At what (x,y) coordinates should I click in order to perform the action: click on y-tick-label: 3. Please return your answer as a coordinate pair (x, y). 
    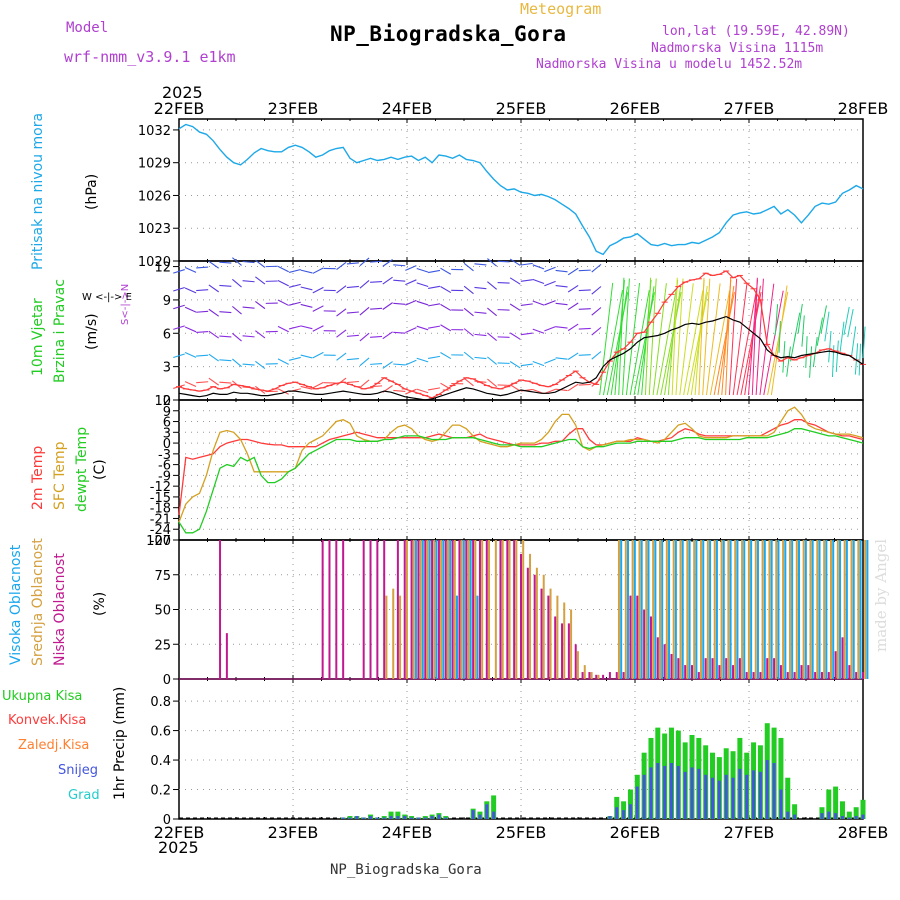
    Looking at the image, I should click on (167, 368).